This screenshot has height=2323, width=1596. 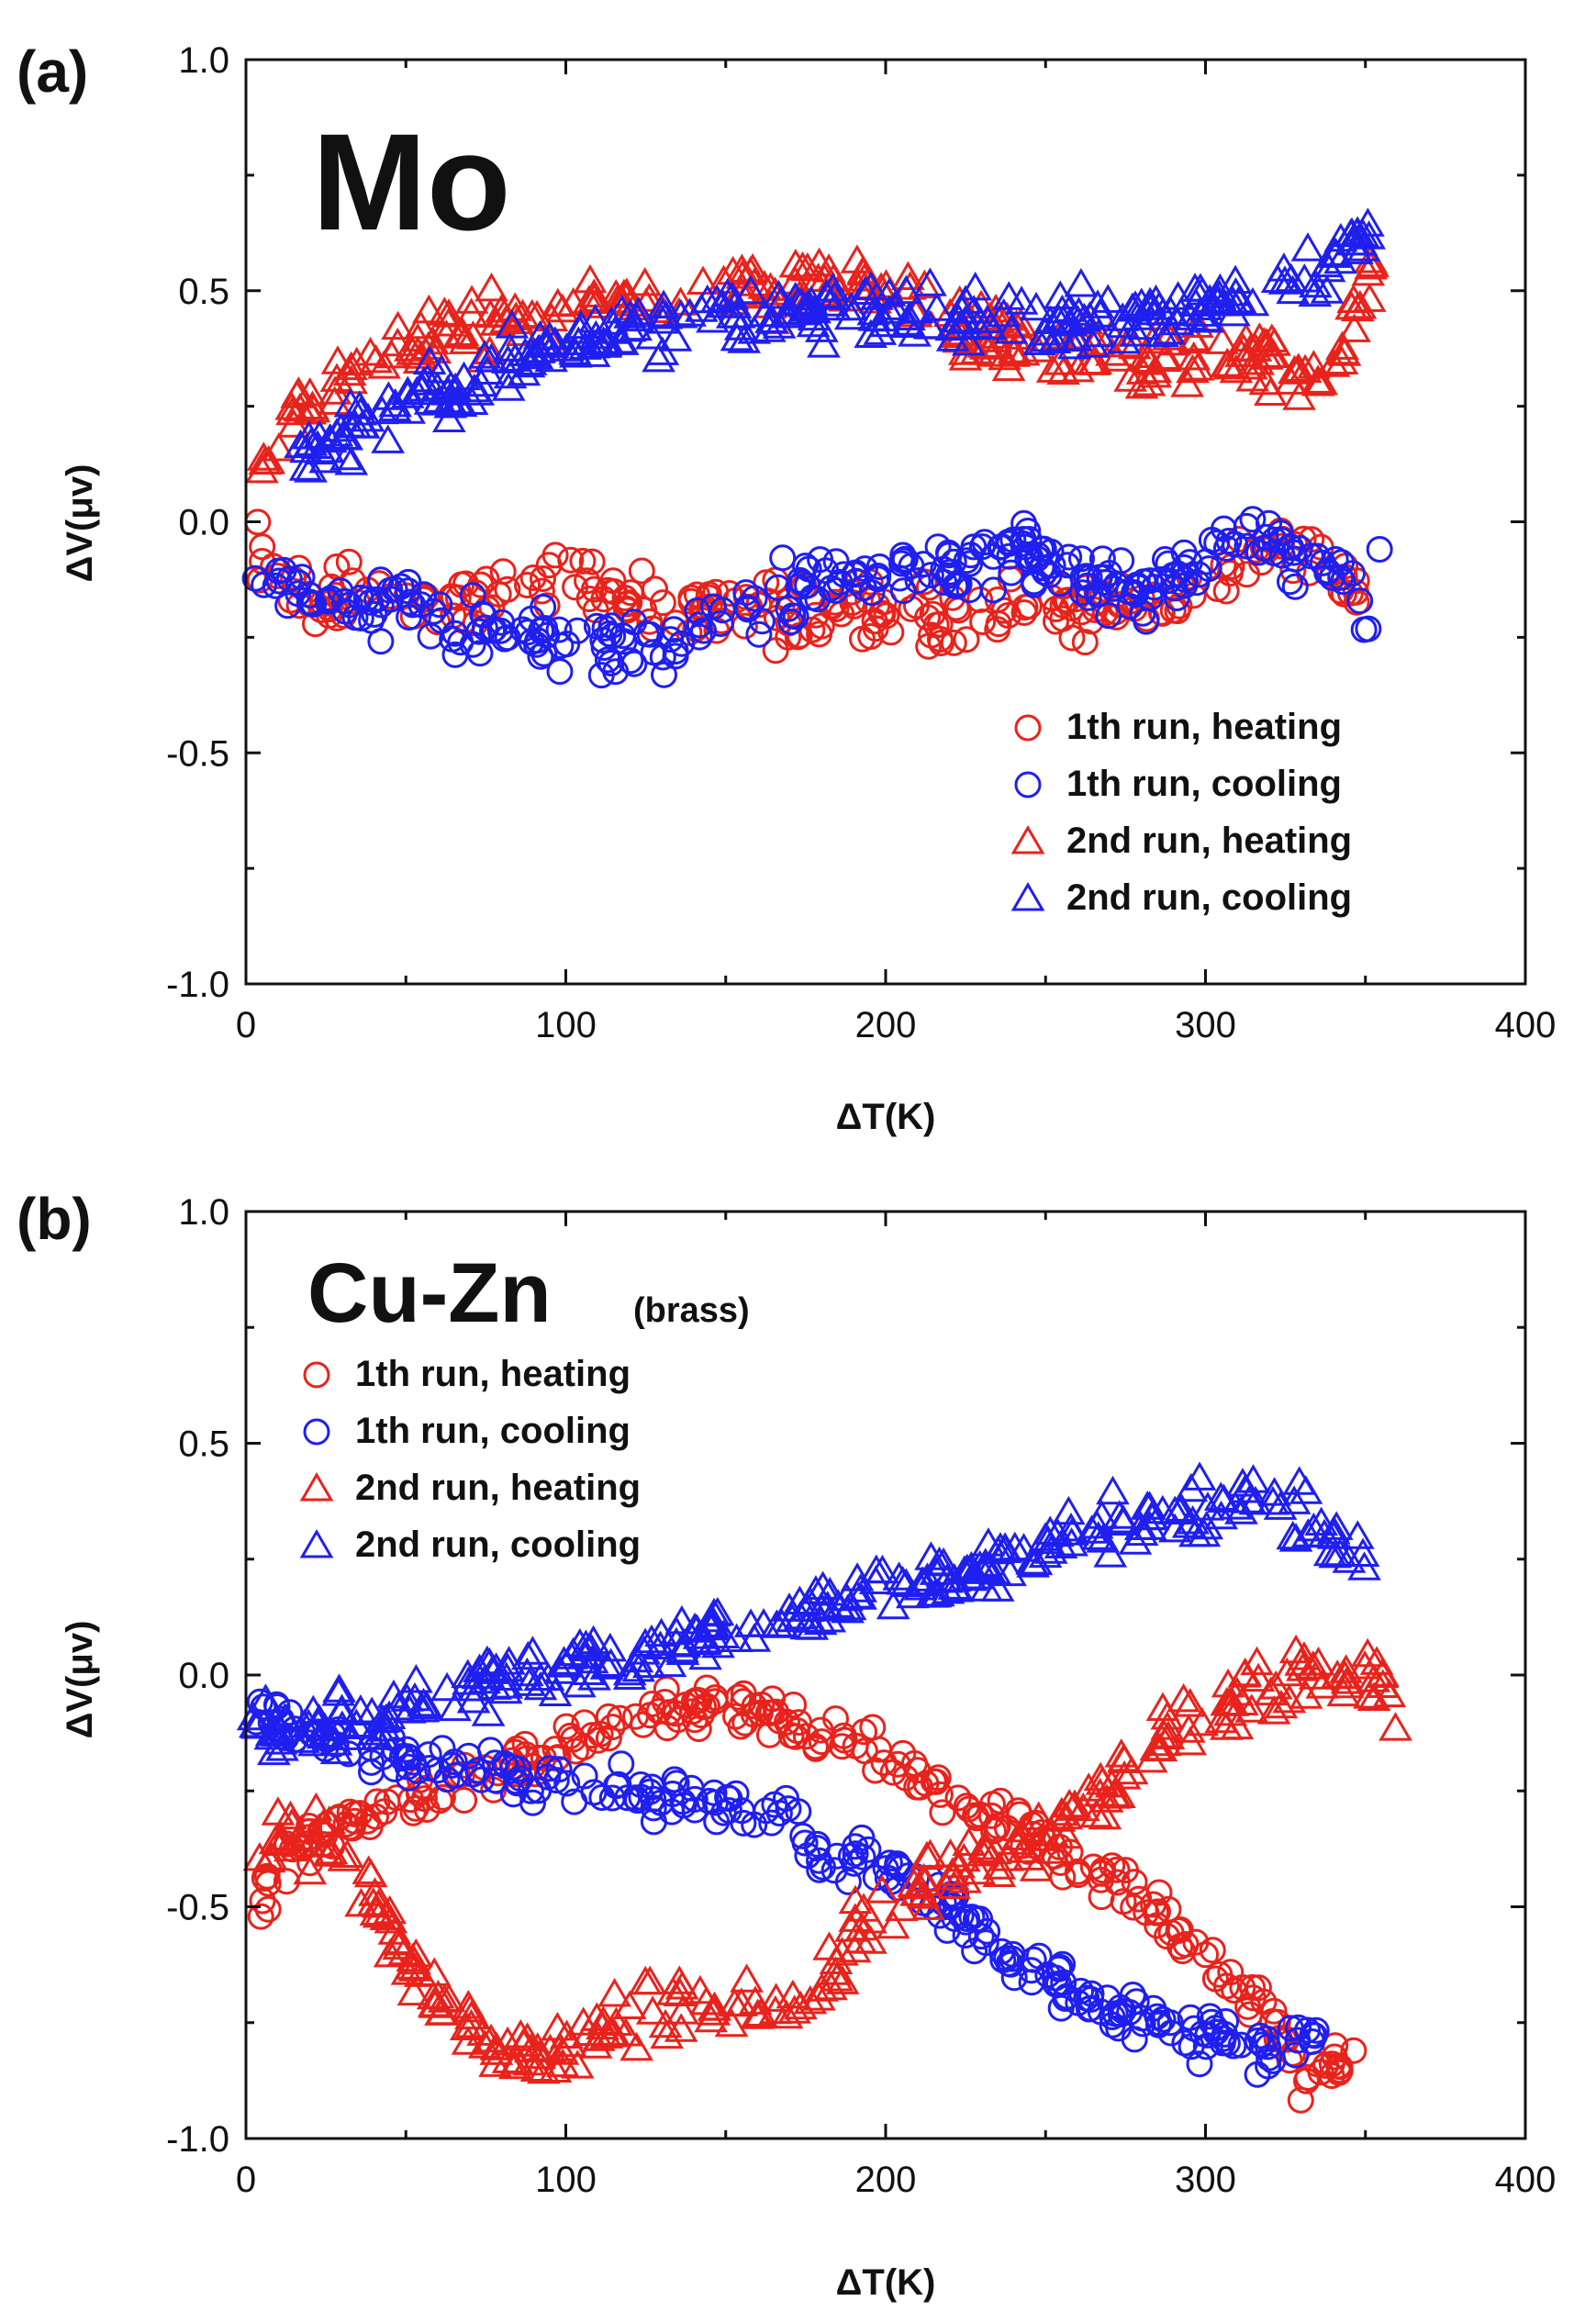 I want to click on panel-b-material-note: (brass), so click(x=691, y=1310).